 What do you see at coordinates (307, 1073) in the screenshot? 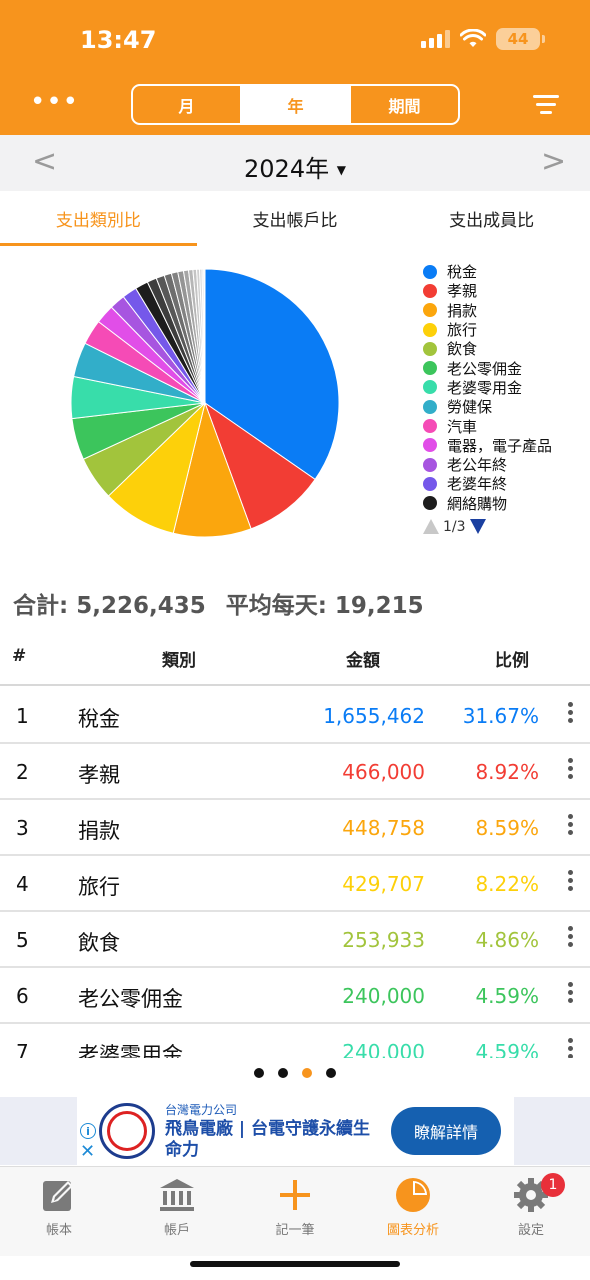
I see `page-dot-active` at bounding box center [307, 1073].